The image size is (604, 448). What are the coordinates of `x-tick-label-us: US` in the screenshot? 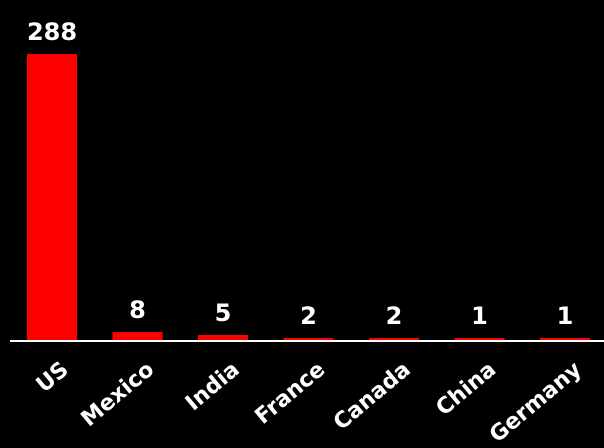 It's located at (53, 377).